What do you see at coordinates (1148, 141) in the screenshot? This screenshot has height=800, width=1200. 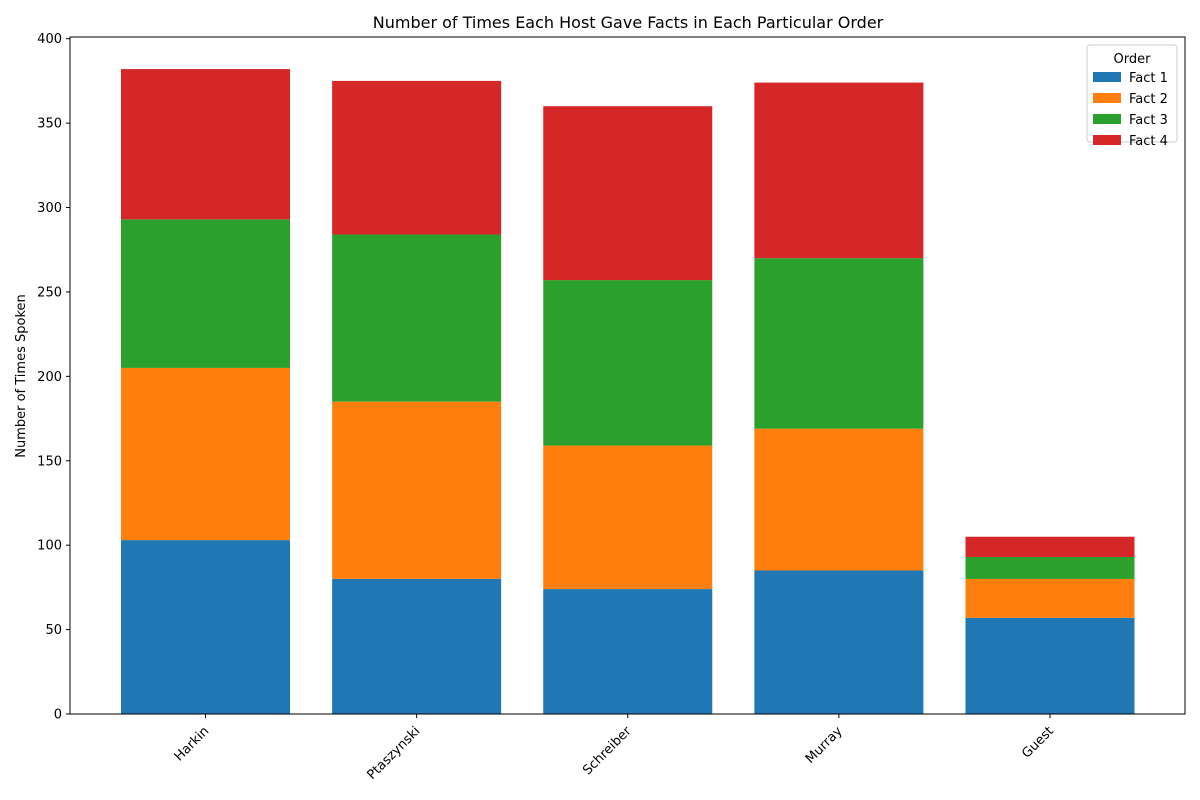 I see `legend-label-fact-4: Fact 4` at bounding box center [1148, 141].